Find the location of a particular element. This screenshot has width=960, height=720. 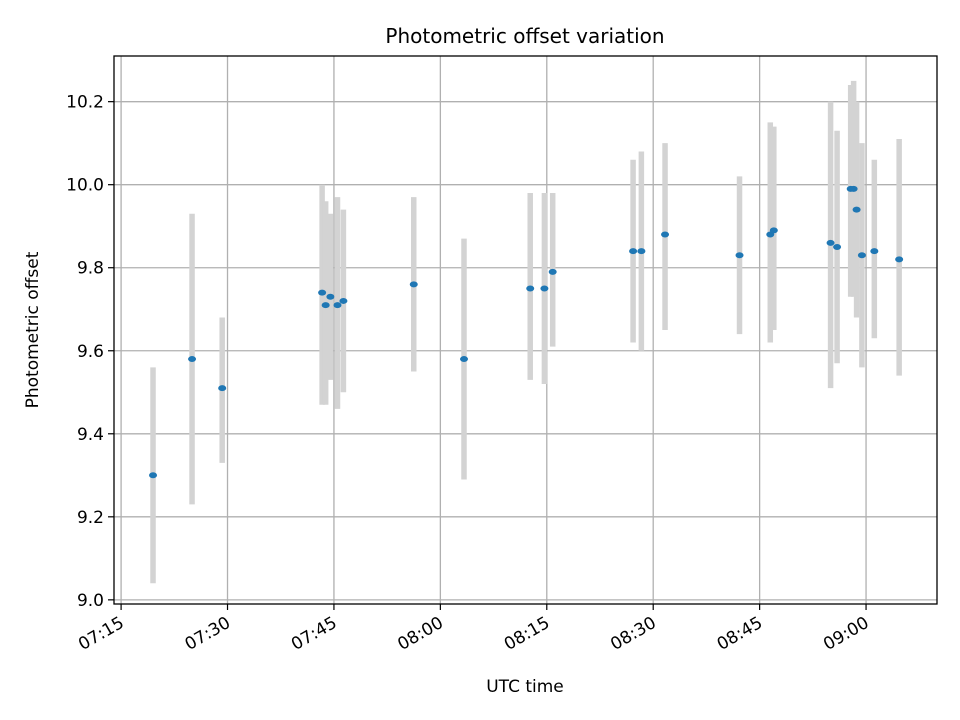

y-tick-label: 9.2 is located at coordinates (90, 518).